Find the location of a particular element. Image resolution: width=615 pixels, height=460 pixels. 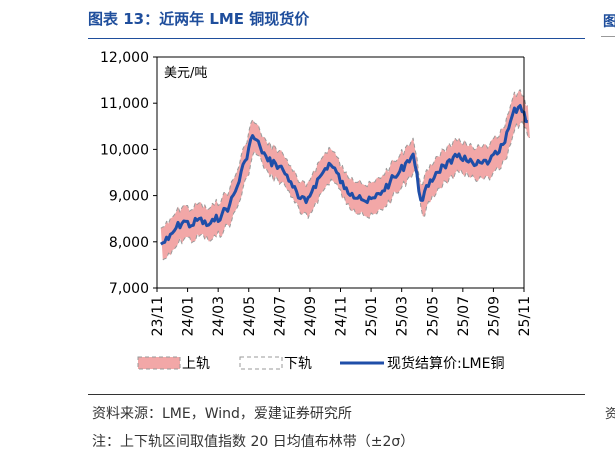

adjacent-source-fragment: 资 is located at coordinates (610, 414).